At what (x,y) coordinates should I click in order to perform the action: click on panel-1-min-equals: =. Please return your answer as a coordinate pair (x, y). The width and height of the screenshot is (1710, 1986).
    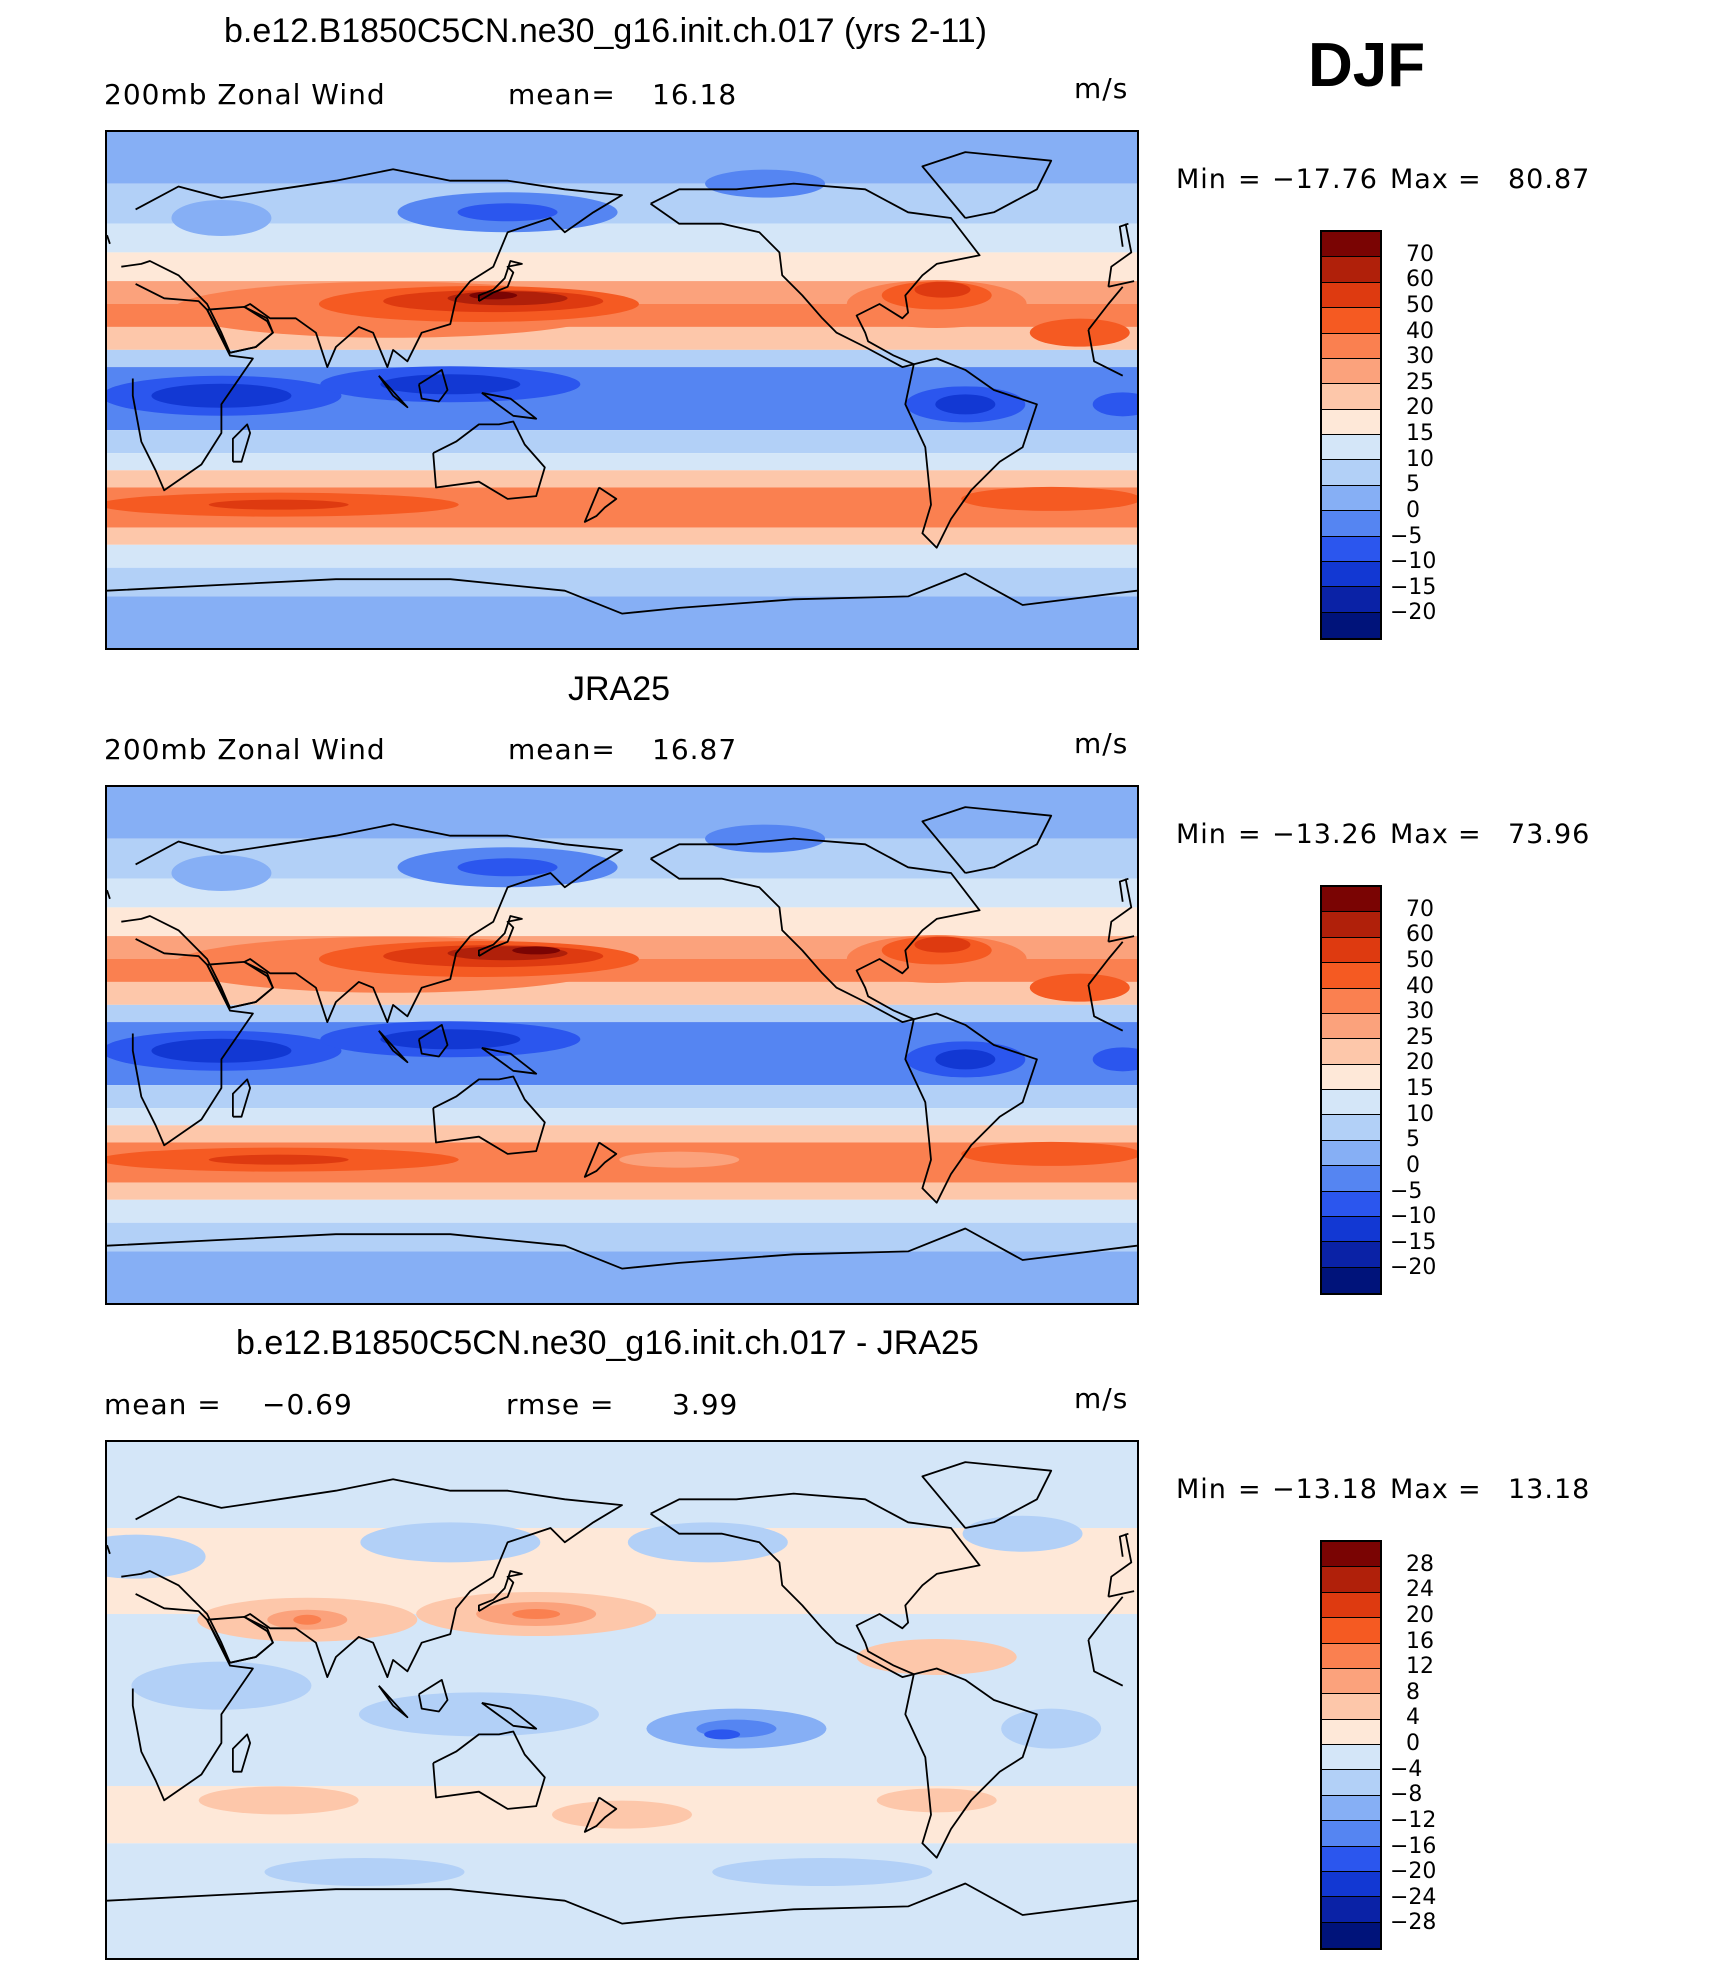
    Looking at the image, I should click on (1250, 179).